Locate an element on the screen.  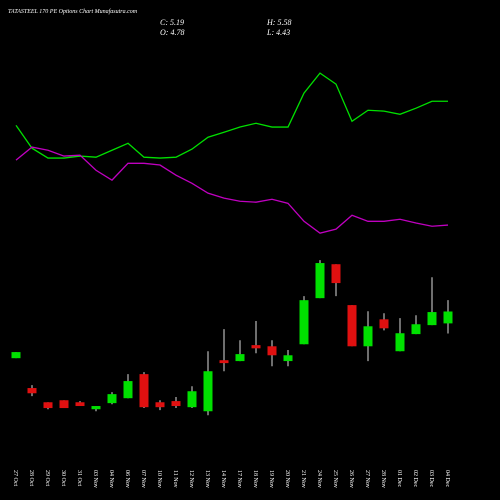
x-tick-label: 03 Dec is located at coordinates (431, 478).